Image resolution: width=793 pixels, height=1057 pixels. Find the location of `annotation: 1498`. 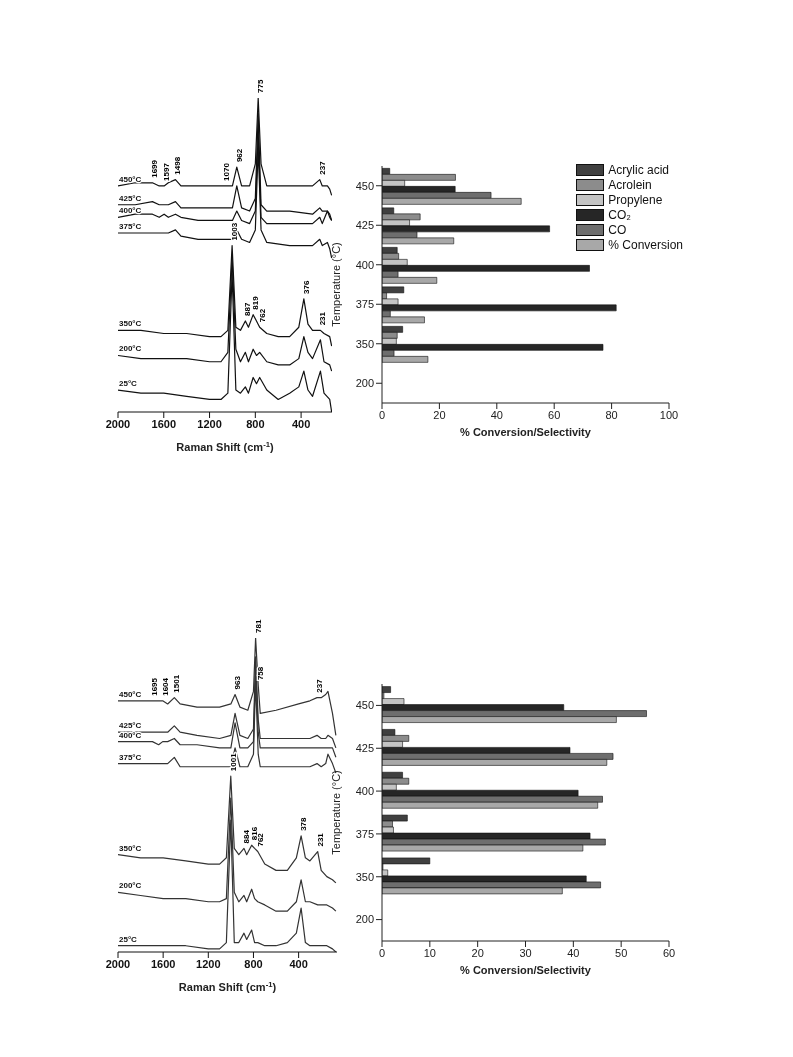

annotation: 1498 is located at coordinates (178, 165).